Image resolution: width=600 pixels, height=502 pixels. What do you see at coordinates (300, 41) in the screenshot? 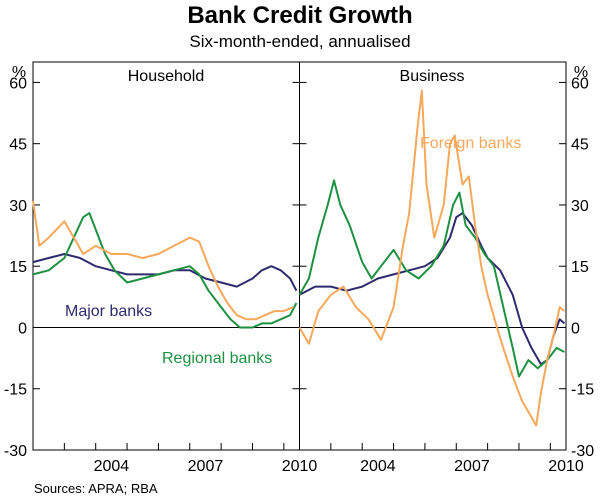
I see `chart-subtitle: Six-month-ended, annualised` at bounding box center [300, 41].